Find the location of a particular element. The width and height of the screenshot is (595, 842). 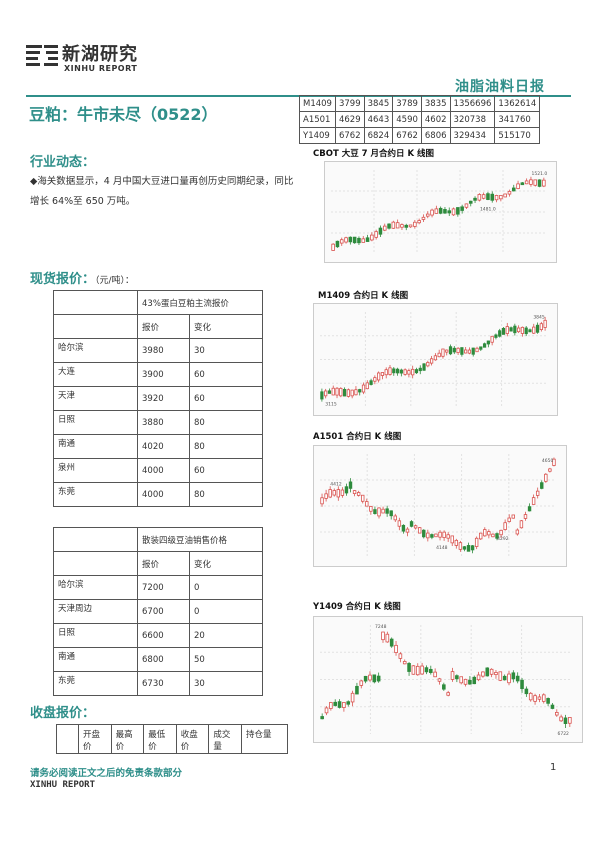

spot-heading: 现货报价：（元/吨）： is located at coordinates (82, 277).